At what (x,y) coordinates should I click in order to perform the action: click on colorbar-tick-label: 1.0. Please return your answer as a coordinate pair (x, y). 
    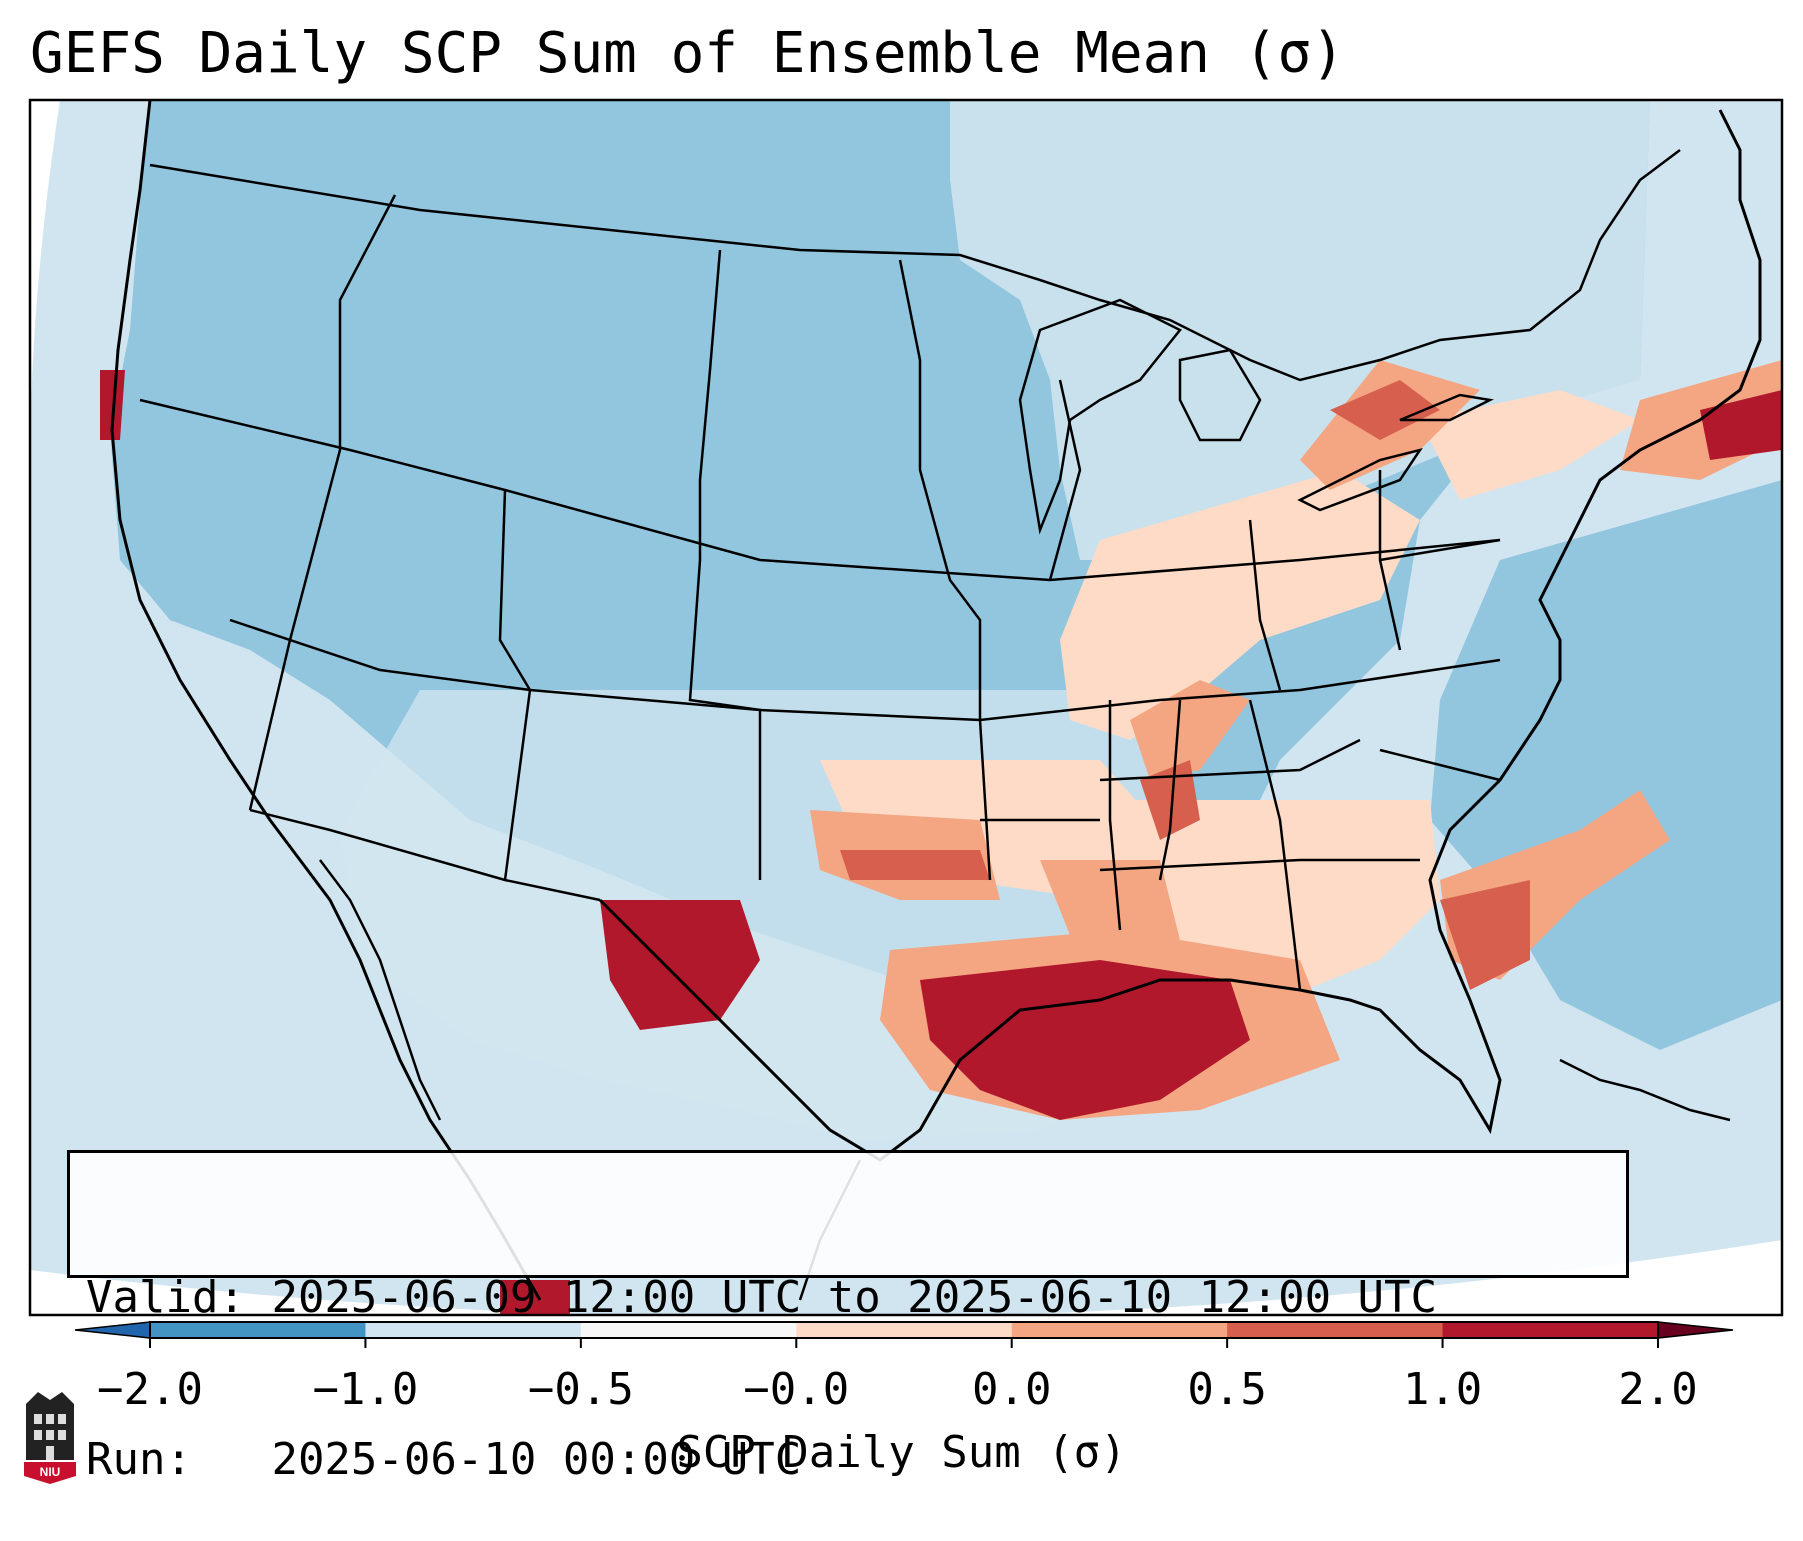
    Looking at the image, I should click on (1442, 1389).